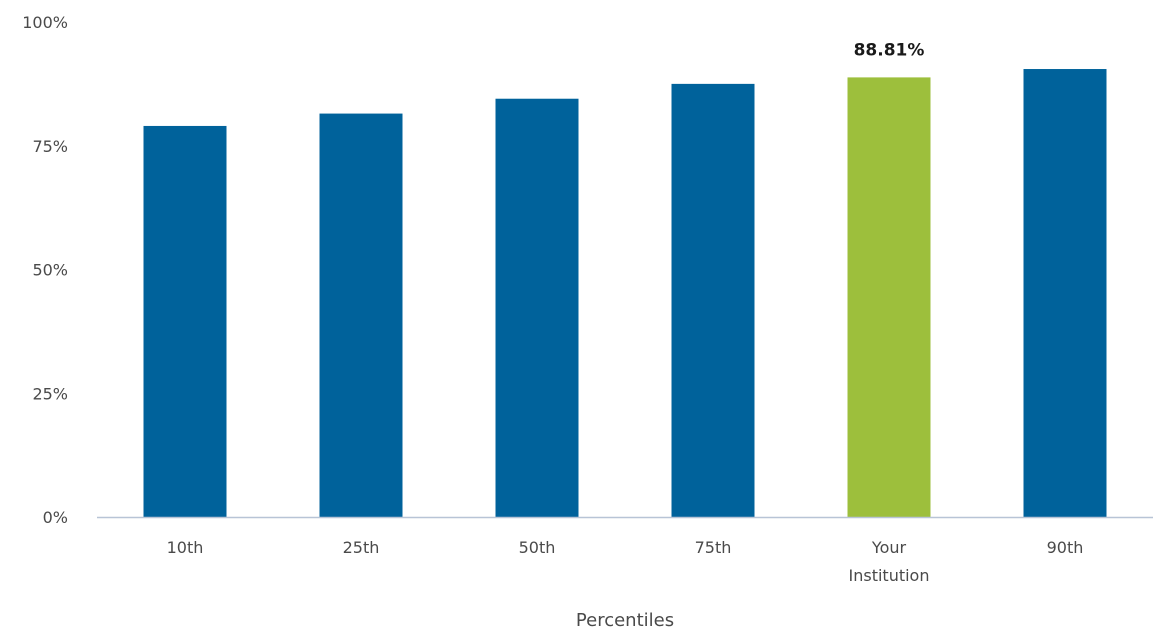  Describe the element at coordinates (45, 22) in the screenshot. I see `y-tick-label: 100%` at that location.